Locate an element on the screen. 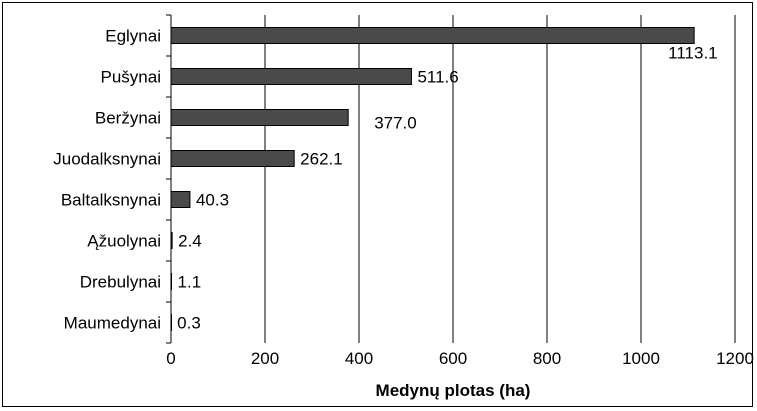  data-label: 262.1 is located at coordinates (321, 159).